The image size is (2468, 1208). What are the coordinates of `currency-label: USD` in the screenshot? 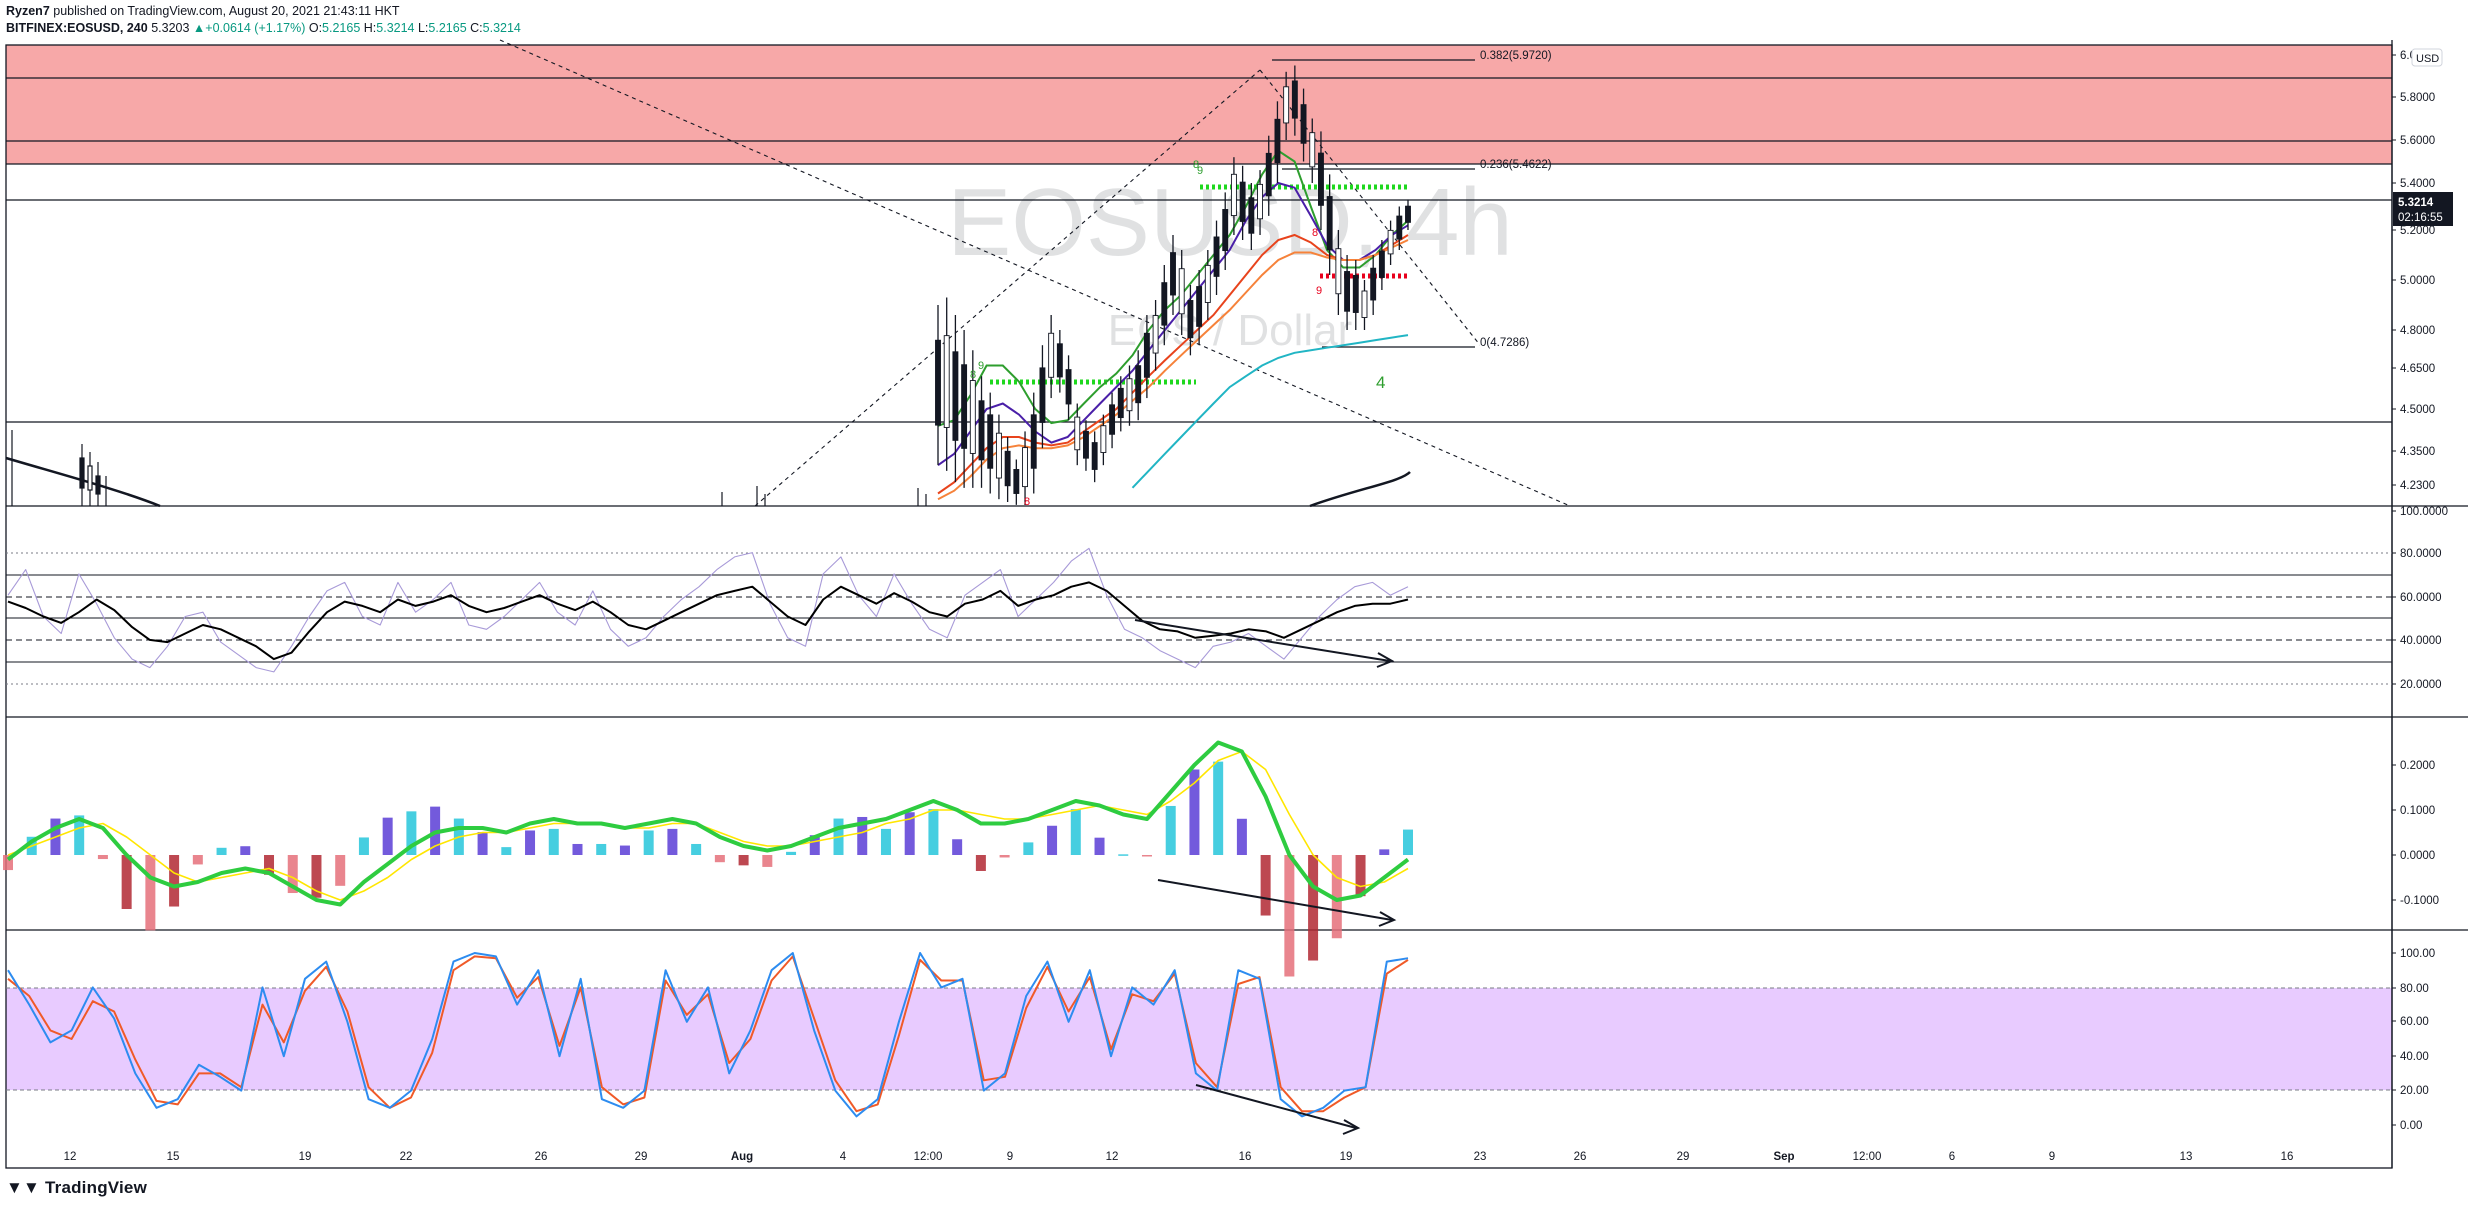 It's located at (2427, 59).